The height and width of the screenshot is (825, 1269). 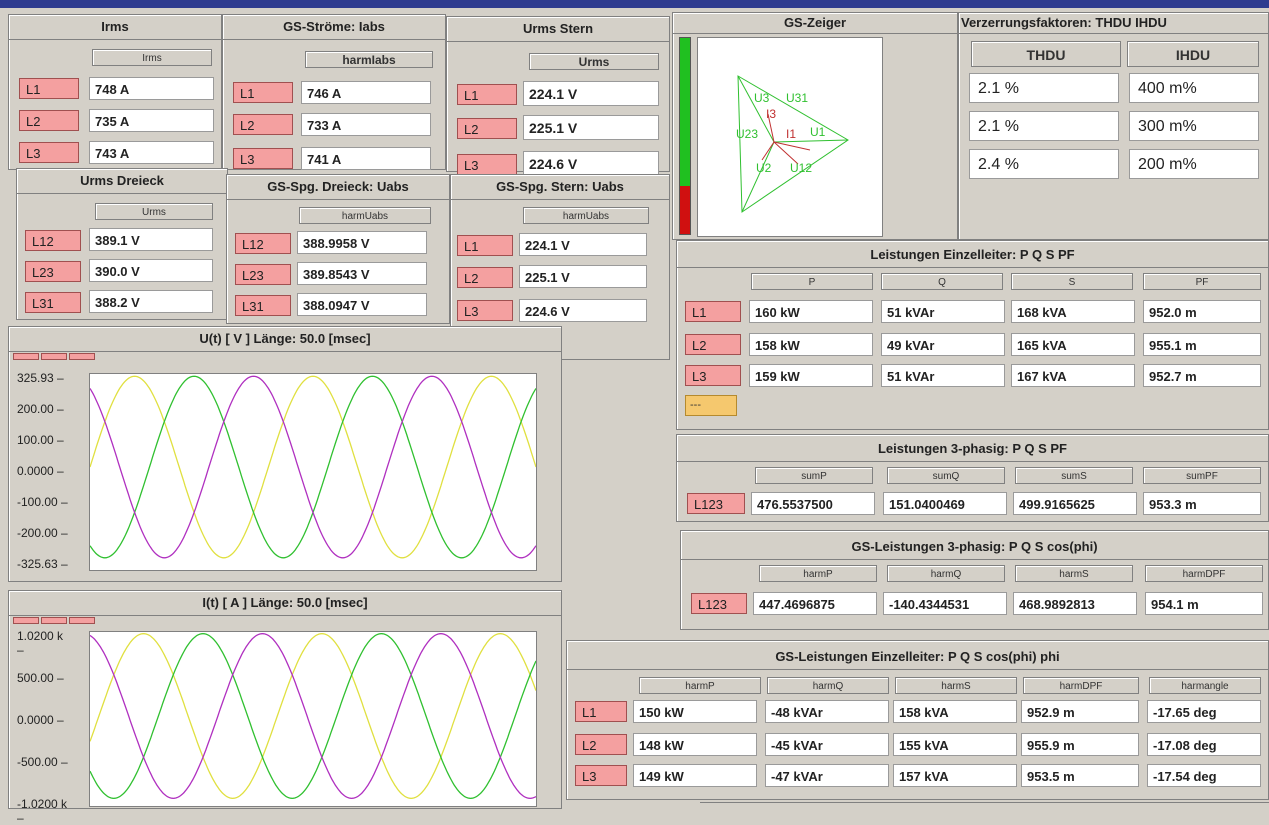 I want to click on phasor-u2, so click(x=758, y=177).